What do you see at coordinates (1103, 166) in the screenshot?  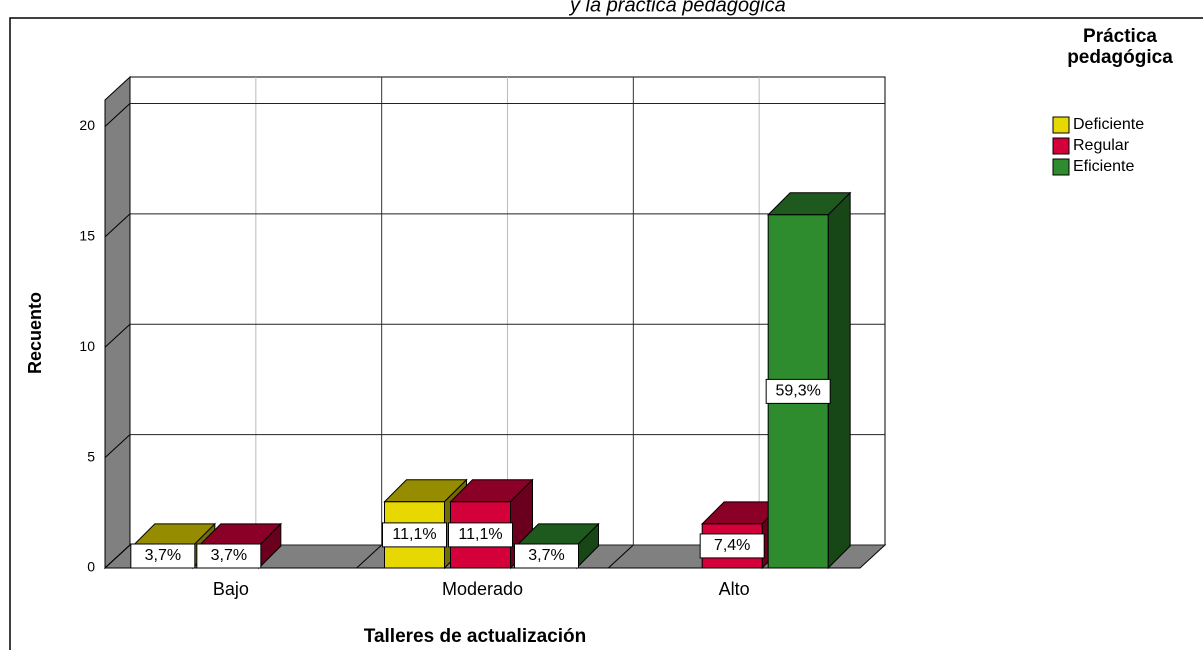 I see `legend-label: Eficiente` at bounding box center [1103, 166].